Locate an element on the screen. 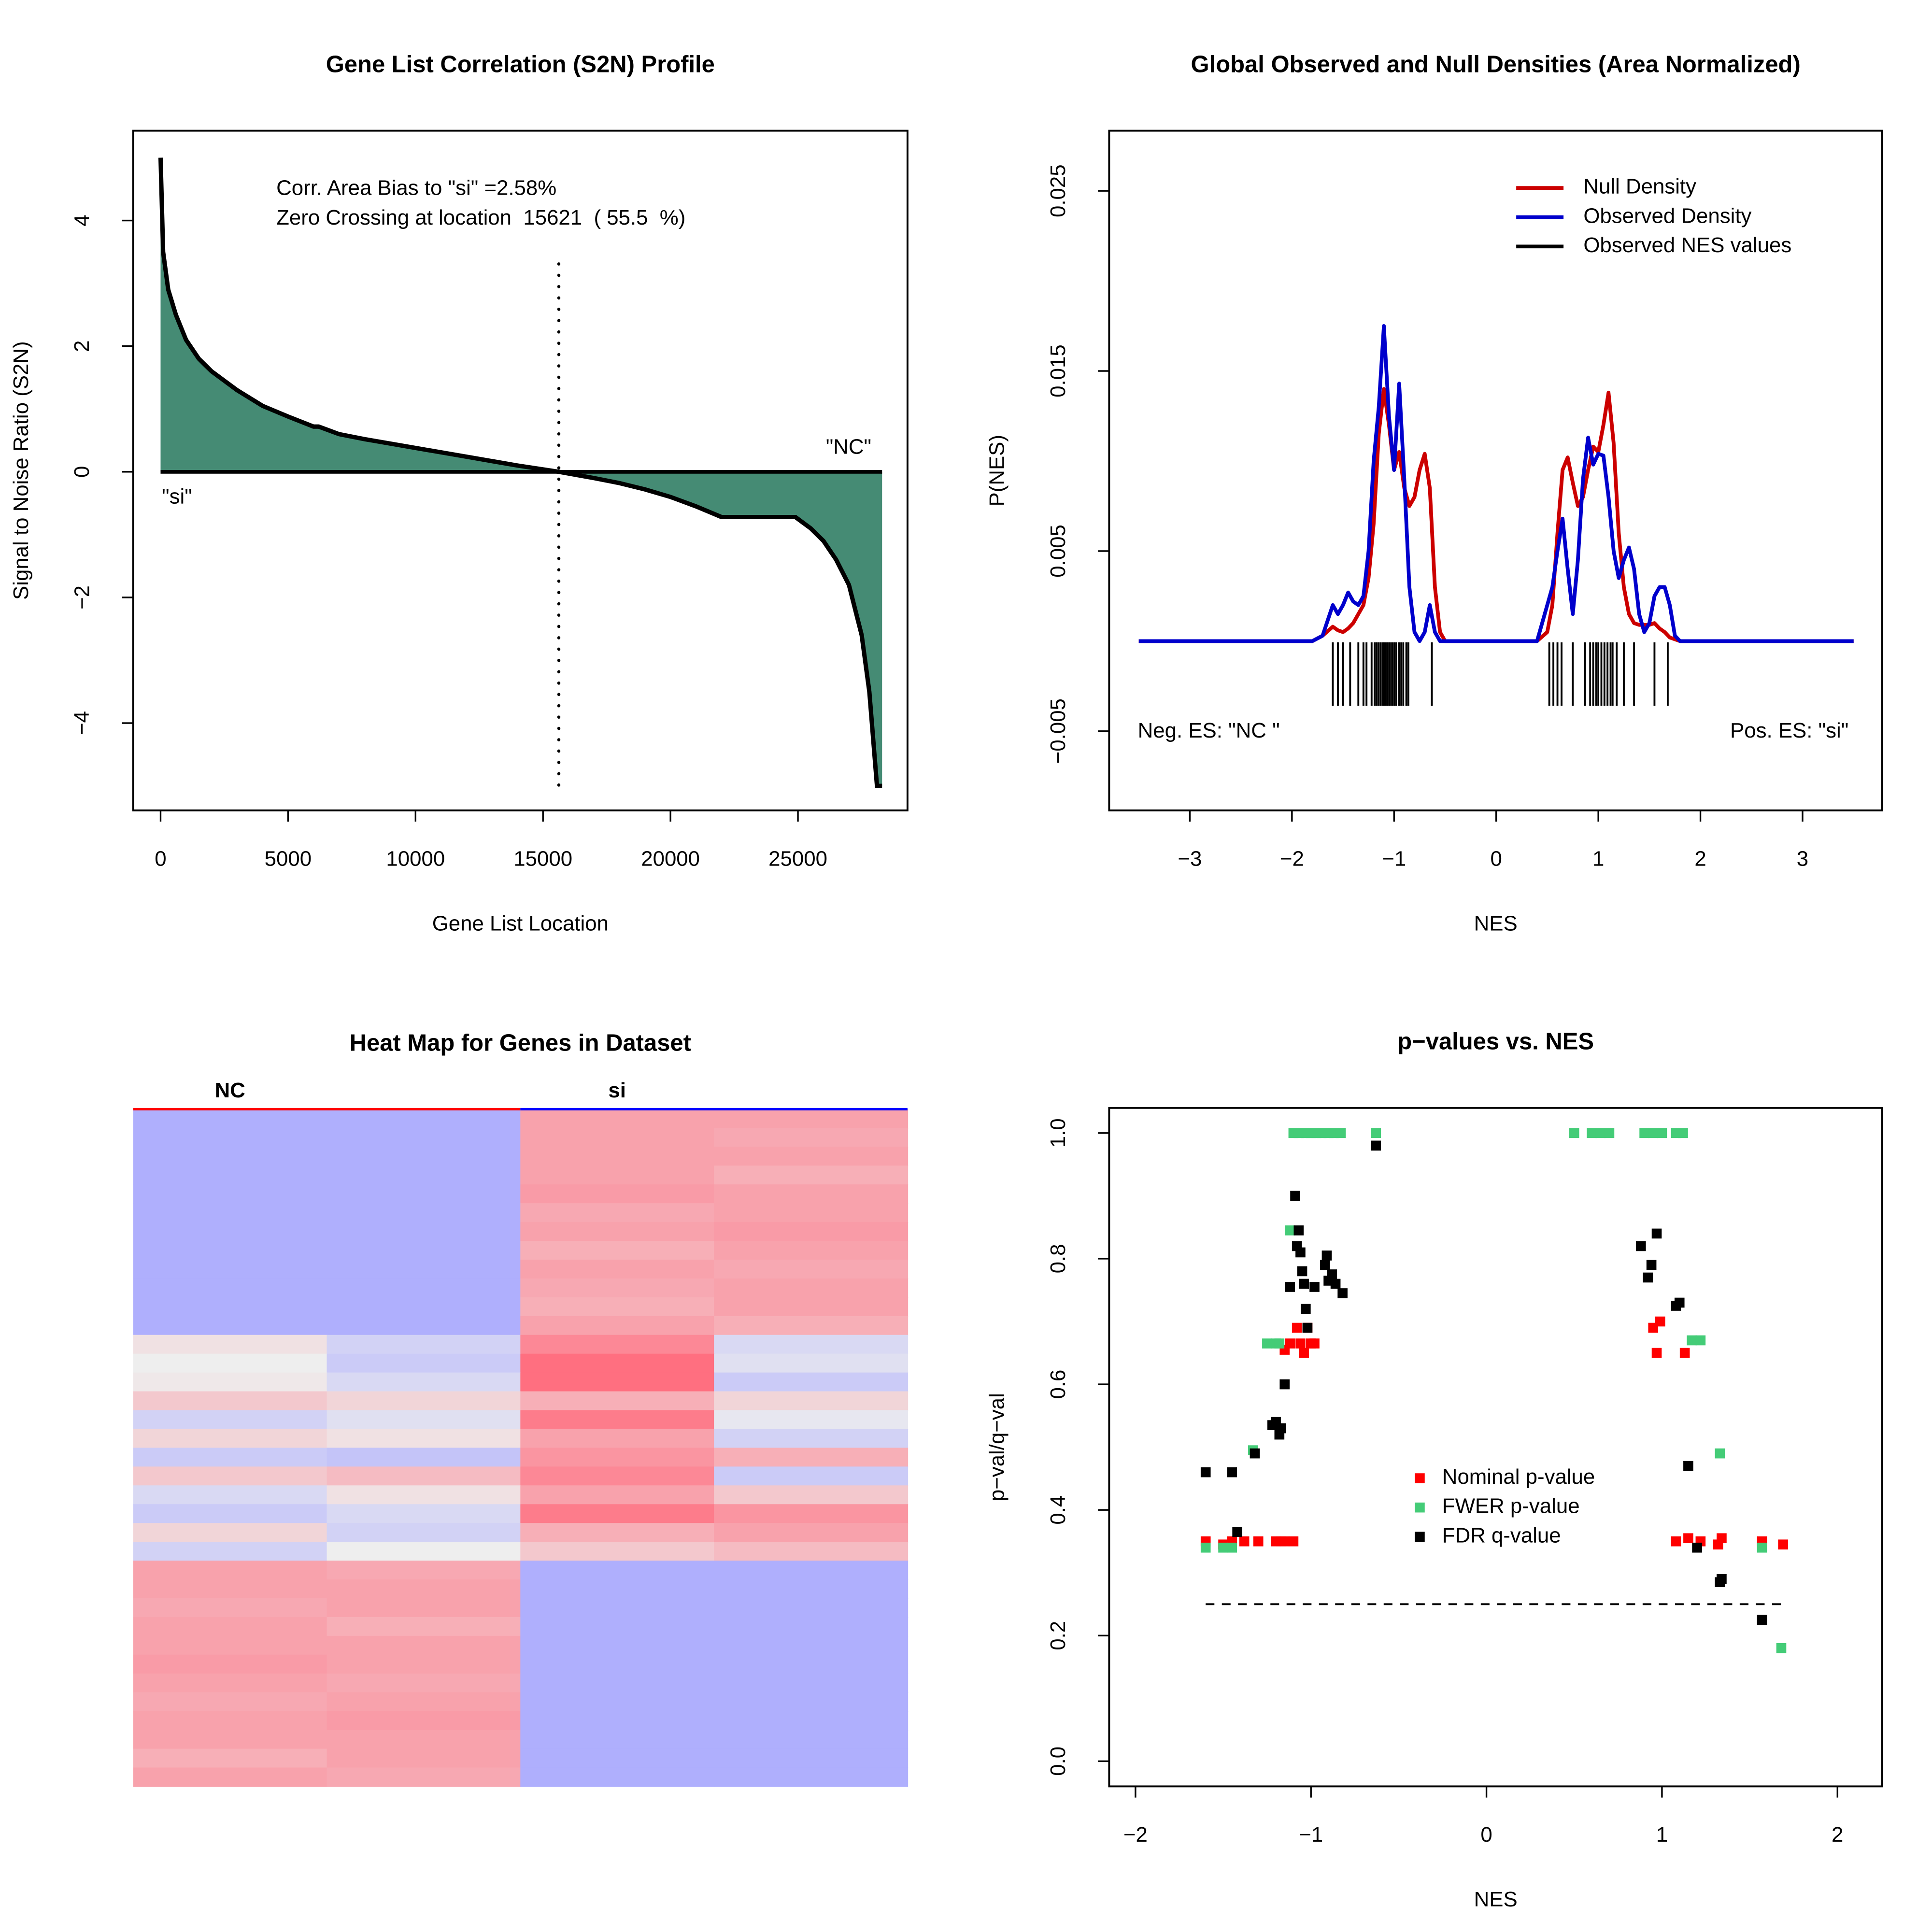 The height and width of the screenshot is (1932, 1932). x-axis-label: Gene List Location is located at coordinates (520, 924).